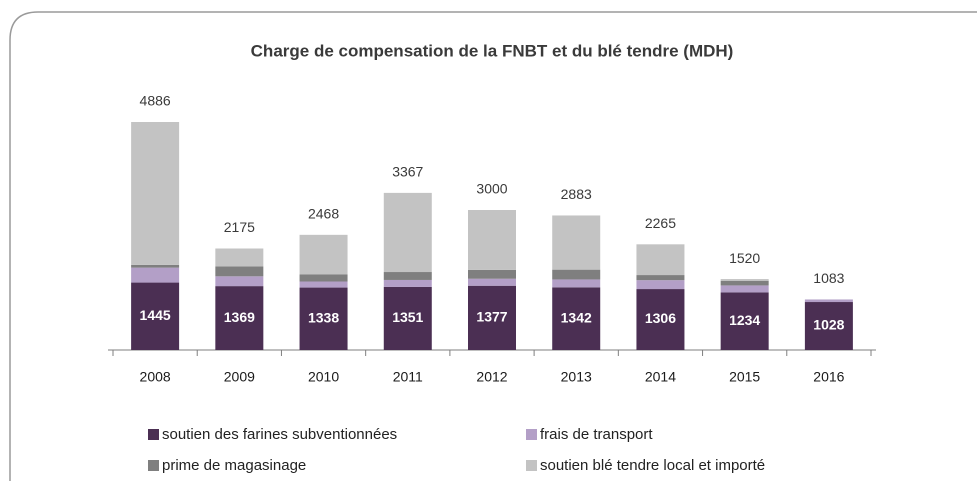  What do you see at coordinates (576, 194) in the screenshot?
I see `total-label: 2883` at bounding box center [576, 194].